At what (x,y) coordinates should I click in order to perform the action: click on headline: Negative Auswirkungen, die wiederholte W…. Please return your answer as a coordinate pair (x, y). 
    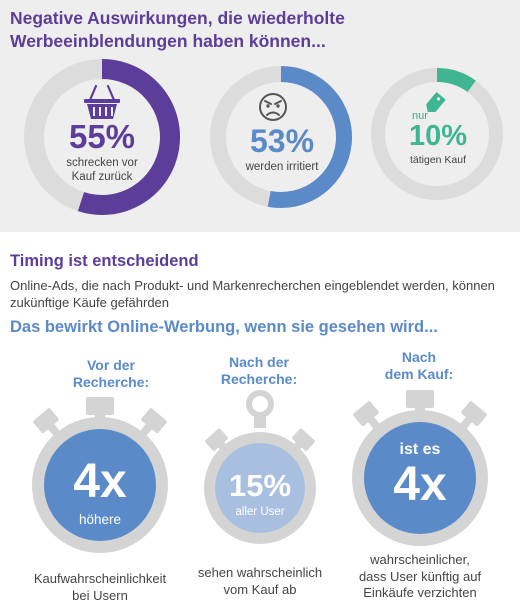
    Looking at the image, I should click on (177, 29).